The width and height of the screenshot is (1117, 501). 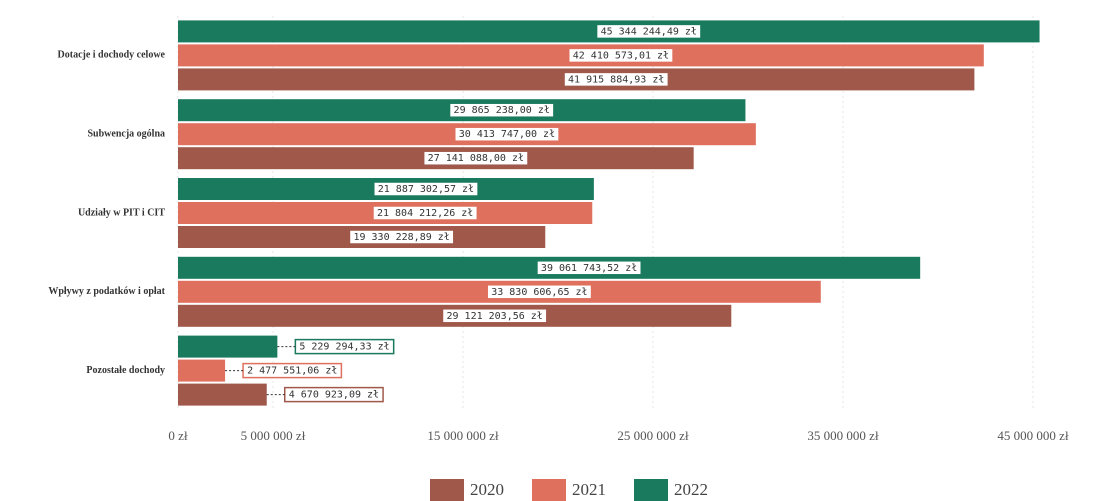 I want to click on value-label: 21 804 212,26 zł, so click(x=425, y=213).